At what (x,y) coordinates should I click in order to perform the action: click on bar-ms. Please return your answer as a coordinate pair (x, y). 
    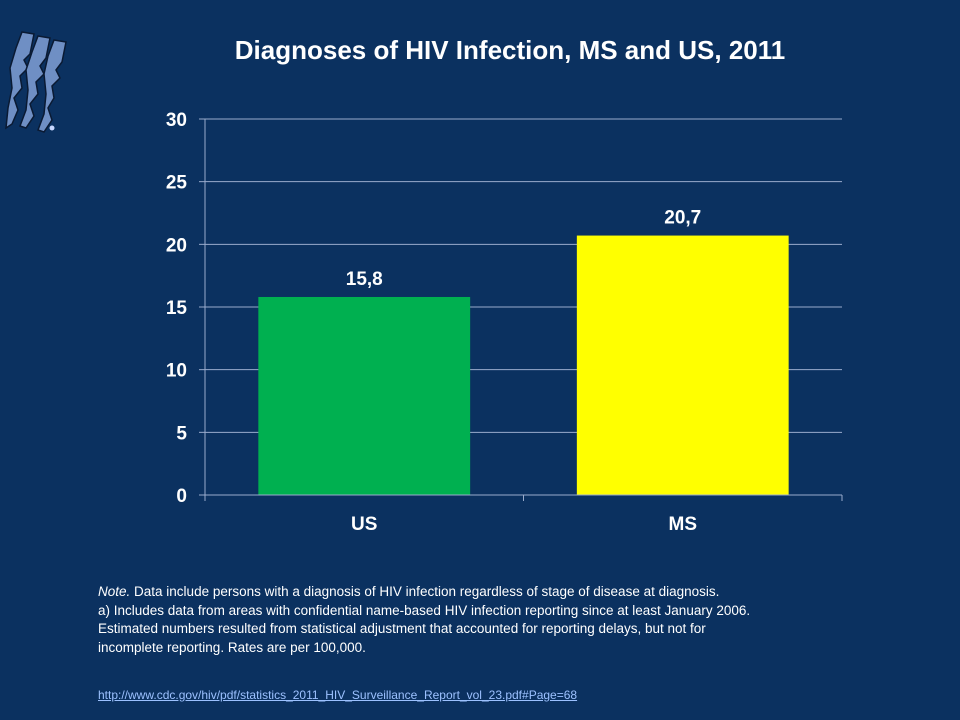
    Looking at the image, I should click on (682, 365).